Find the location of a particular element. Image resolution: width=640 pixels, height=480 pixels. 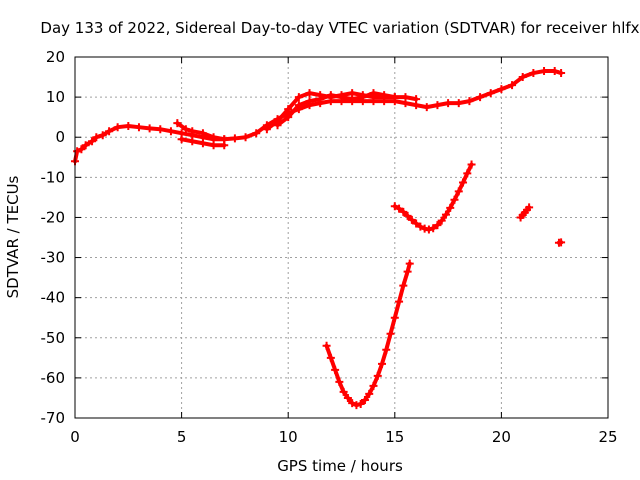

y-axis-label: SDTVAR / TECUs is located at coordinates (13, 236).